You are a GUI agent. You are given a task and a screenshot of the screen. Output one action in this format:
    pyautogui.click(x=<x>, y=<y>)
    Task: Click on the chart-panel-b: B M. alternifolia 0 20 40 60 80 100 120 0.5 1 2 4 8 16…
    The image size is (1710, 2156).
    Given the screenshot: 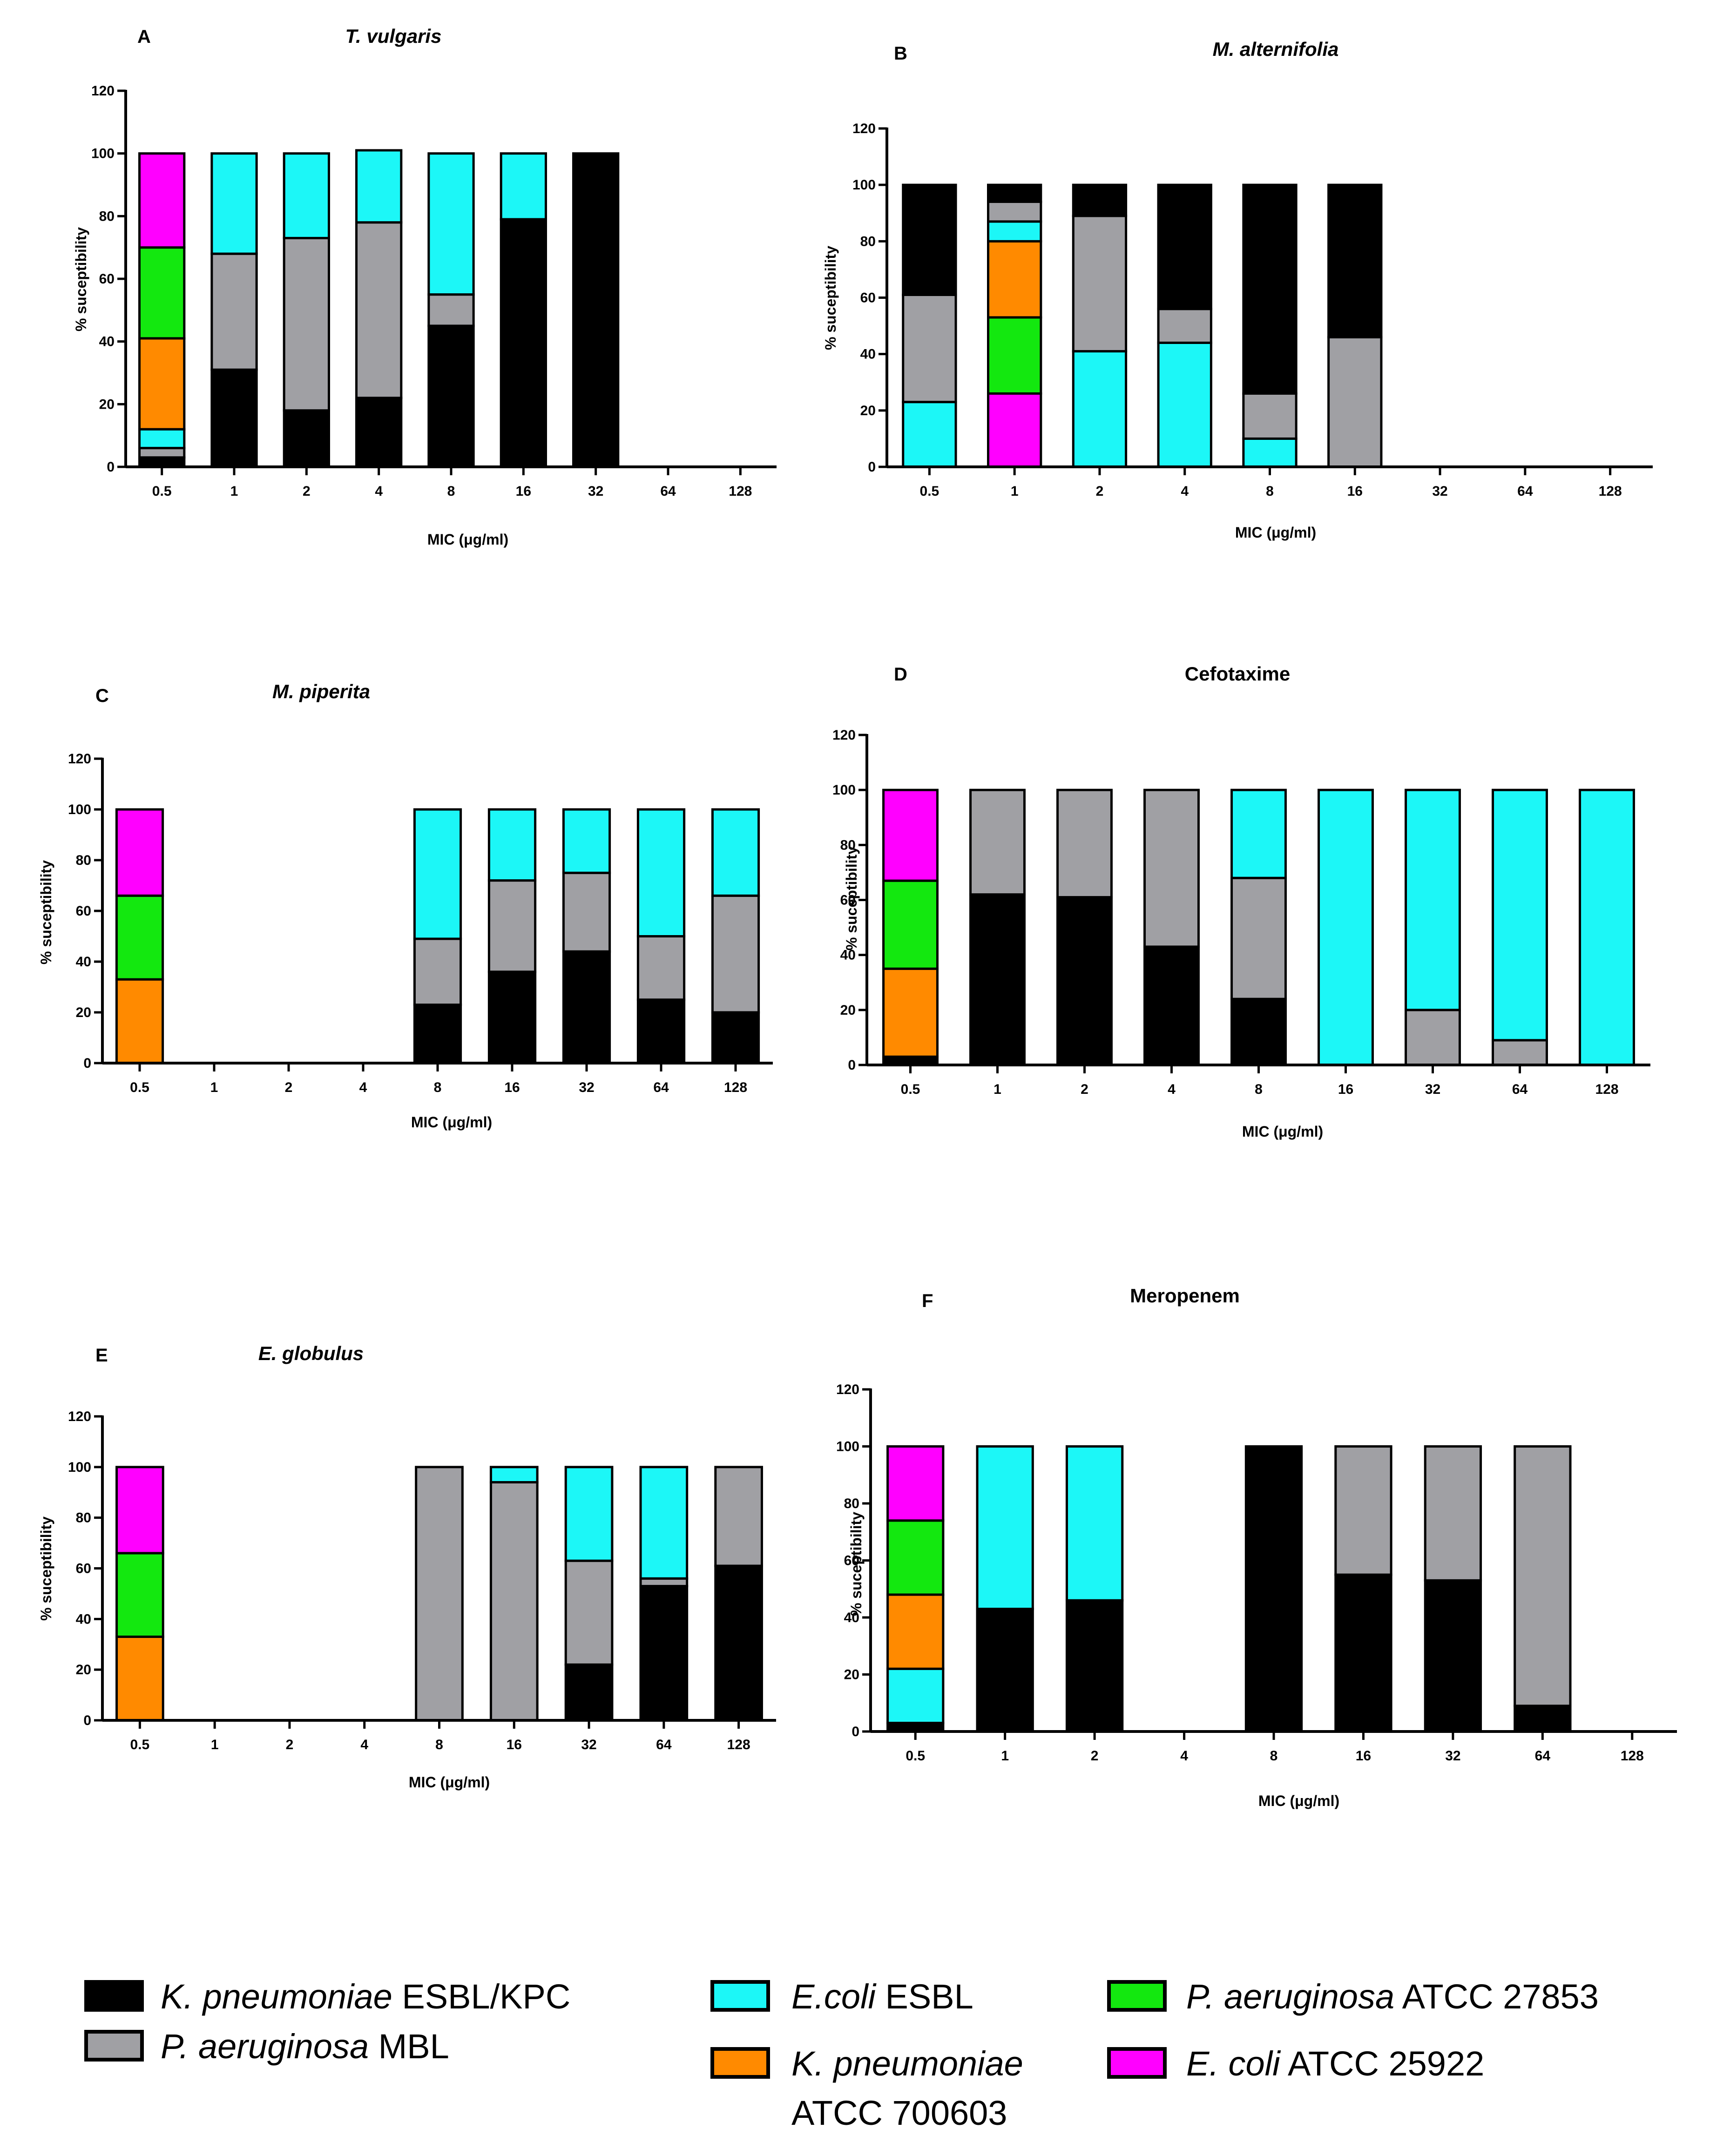 What is the action you would take?
    pyautogui.click(x=1237, y=289)
    